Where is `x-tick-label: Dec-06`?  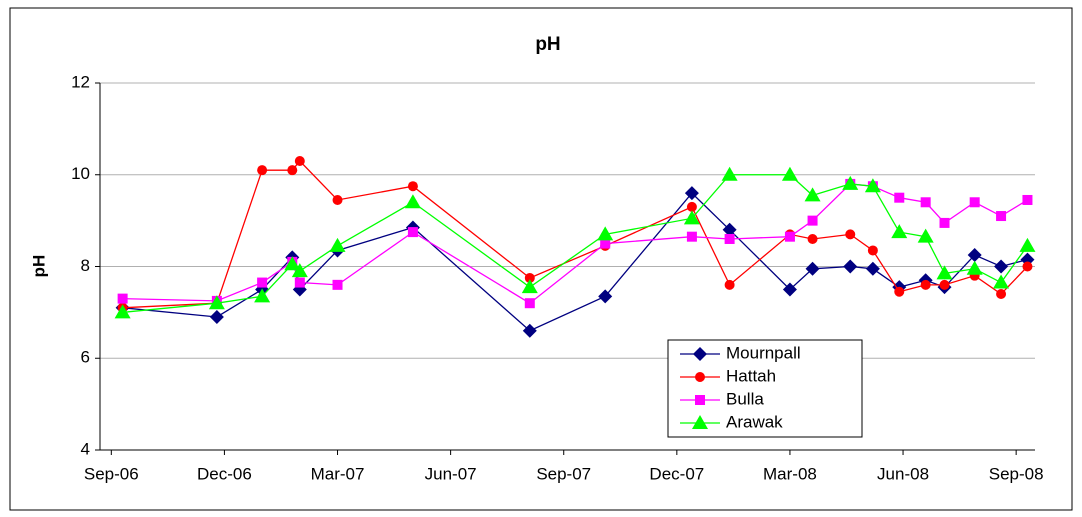 x-tick-label: Dec-06 is located at coordinates (224, 473).